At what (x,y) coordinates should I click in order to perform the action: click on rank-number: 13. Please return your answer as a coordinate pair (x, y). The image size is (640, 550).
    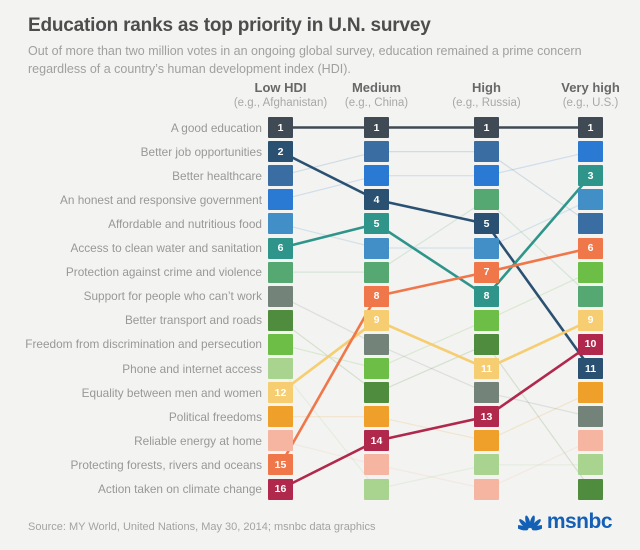
    Looking at the image, I should click on (486, 416).